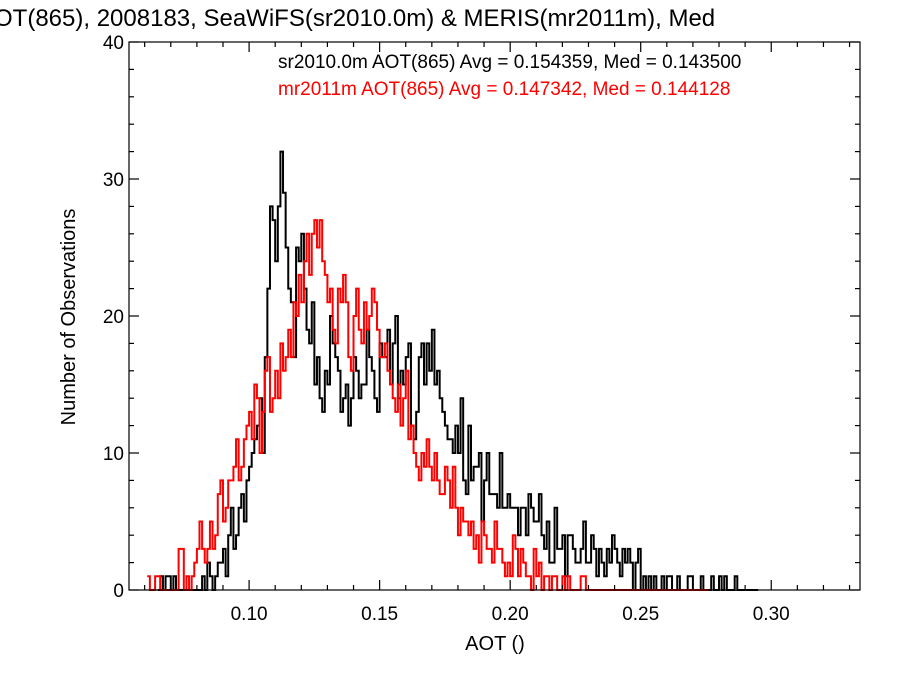  Describe the element at coordinates (113, 180) in the screenshot. I see `y-tick-label: 30` at that location.